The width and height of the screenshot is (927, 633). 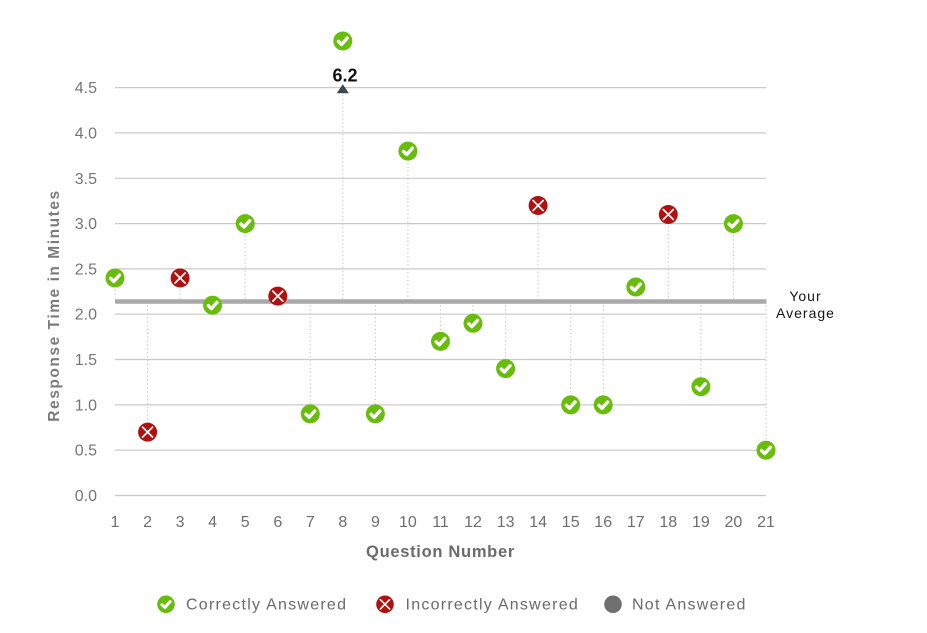 What do you see at coordinates (440, 522) in the screenshot?
I see `svg-text: 11` at bounding box center [440, 522].